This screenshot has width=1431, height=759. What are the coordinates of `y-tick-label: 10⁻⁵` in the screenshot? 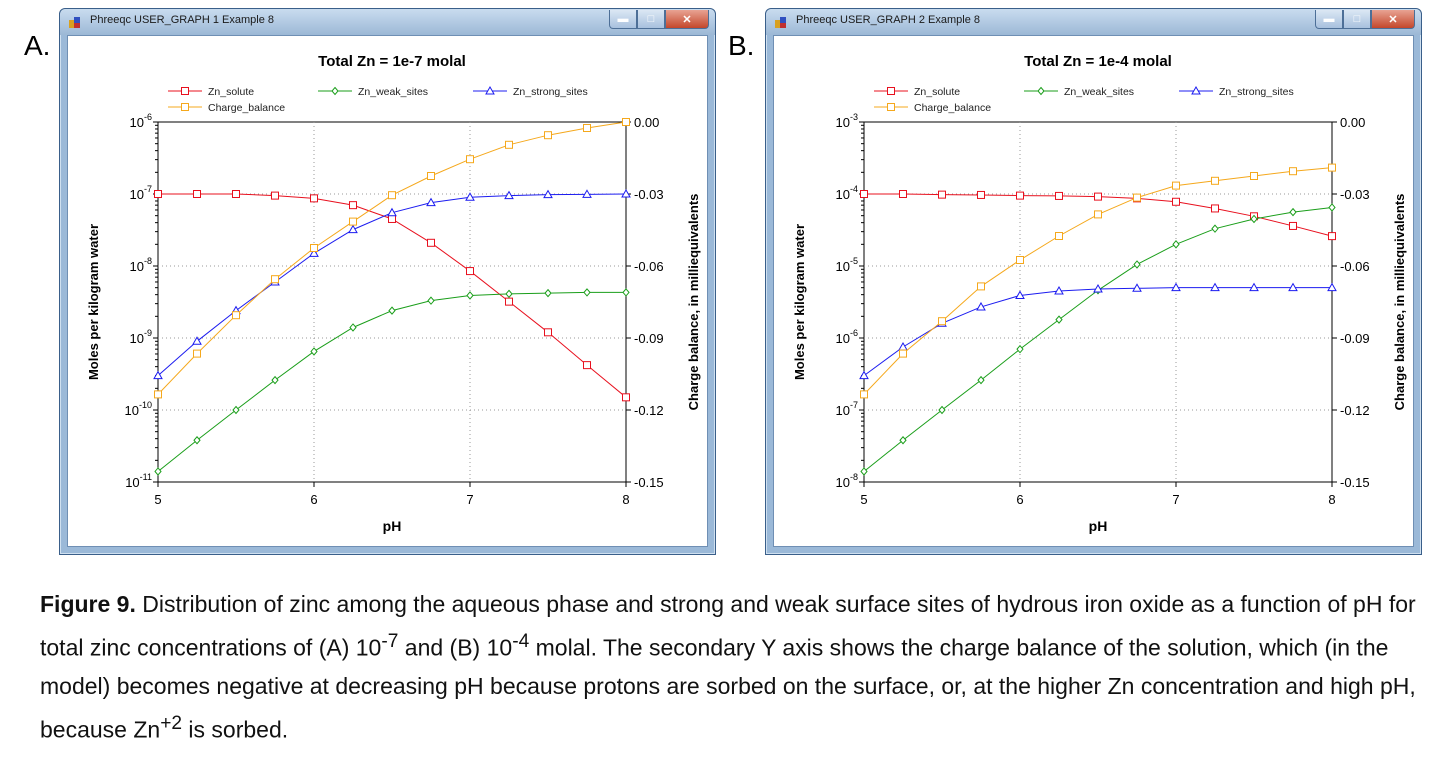 It's located at (847, 265).